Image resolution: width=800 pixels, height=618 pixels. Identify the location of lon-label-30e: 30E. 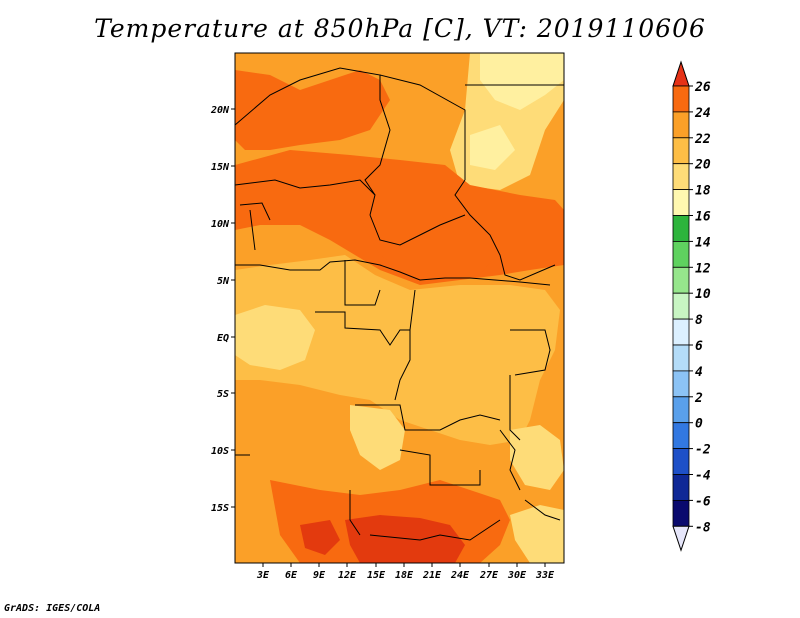
(517, 575).